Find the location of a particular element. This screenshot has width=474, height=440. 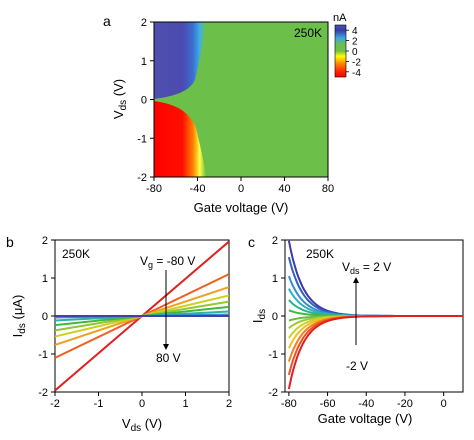

colorbar: nA 420-2-4 is located at coordinates (347, 45).